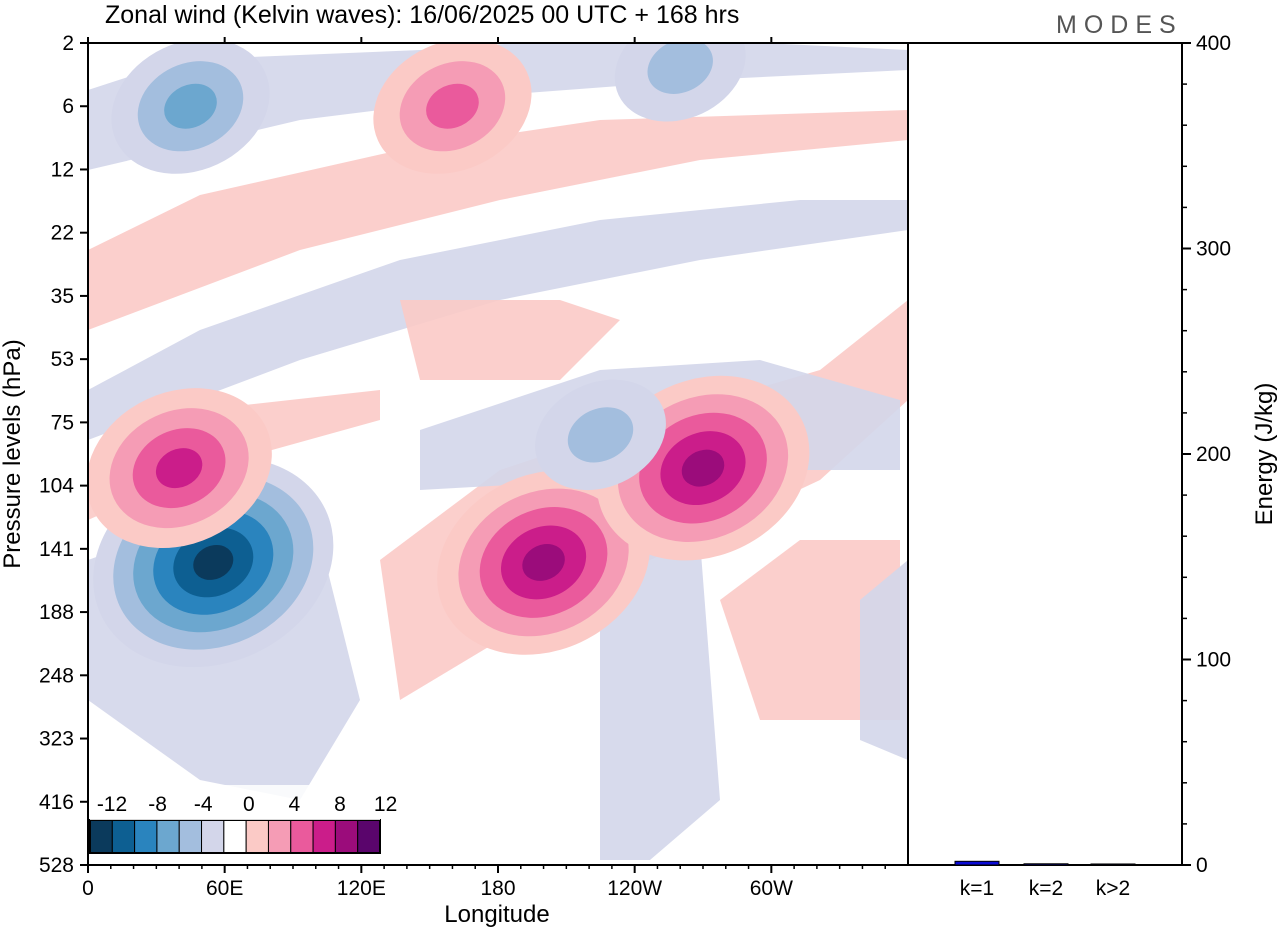 Image resolution: width=1280 pixels, height=930 pixels. What do you see at coordinates (56, 549) in the screenshot?
I see `y-tick-label: 141` at bounding box center [56, 549].